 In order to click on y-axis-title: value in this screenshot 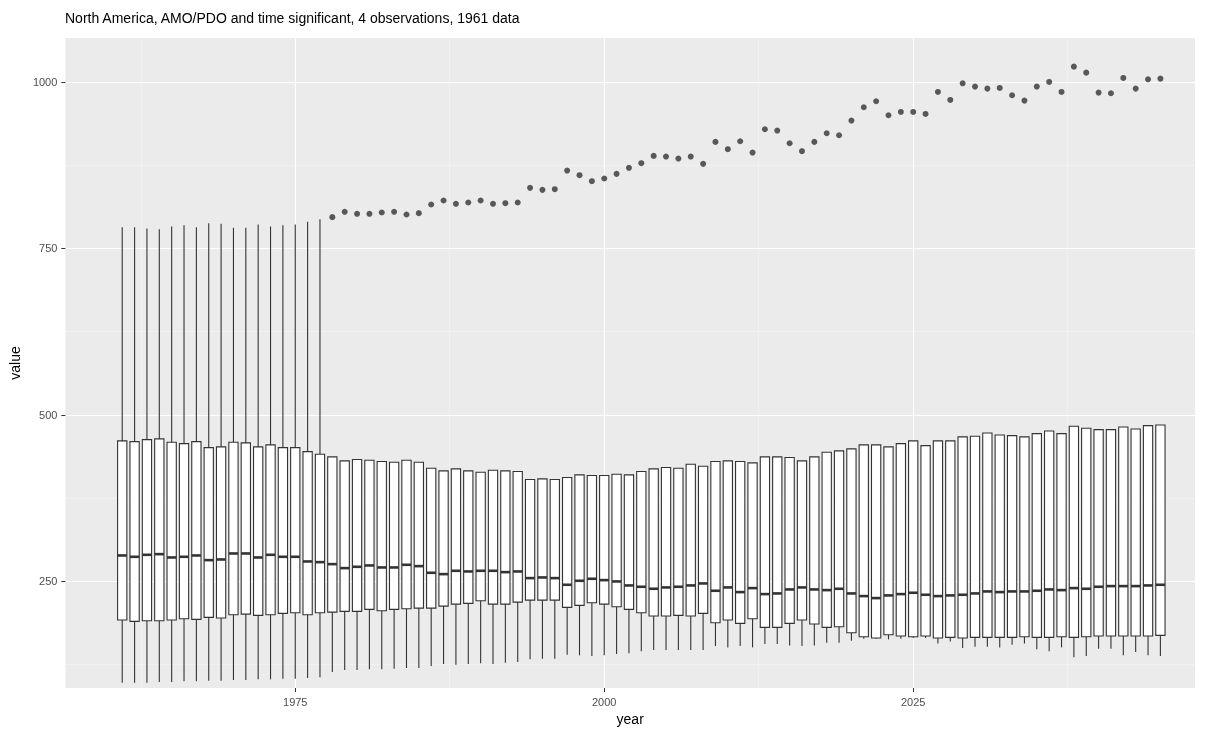, I will do `click(15, 363)`.